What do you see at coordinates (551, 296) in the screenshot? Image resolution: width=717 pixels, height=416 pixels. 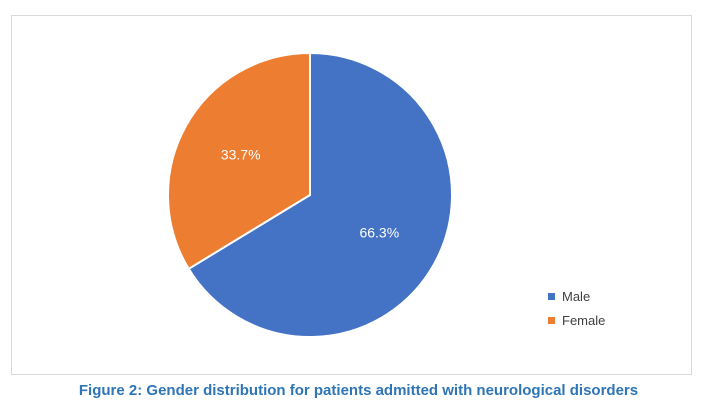 I see `legend-swatch-male` at bounding box center [551, 296].